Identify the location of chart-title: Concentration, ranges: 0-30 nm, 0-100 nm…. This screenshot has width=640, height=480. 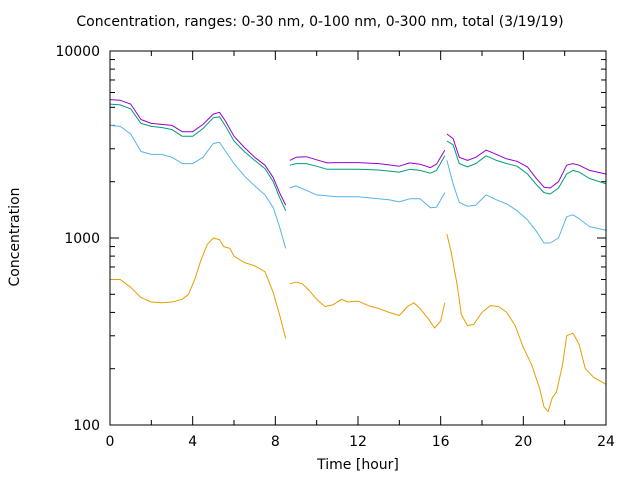
(320, 22).